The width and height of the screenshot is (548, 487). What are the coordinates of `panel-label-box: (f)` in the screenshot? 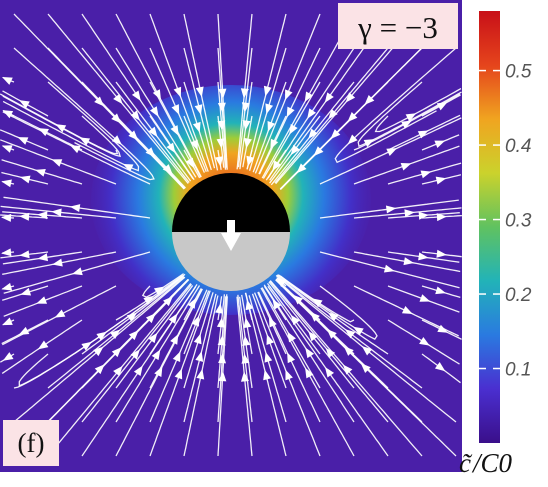 It's located at (31, 443).